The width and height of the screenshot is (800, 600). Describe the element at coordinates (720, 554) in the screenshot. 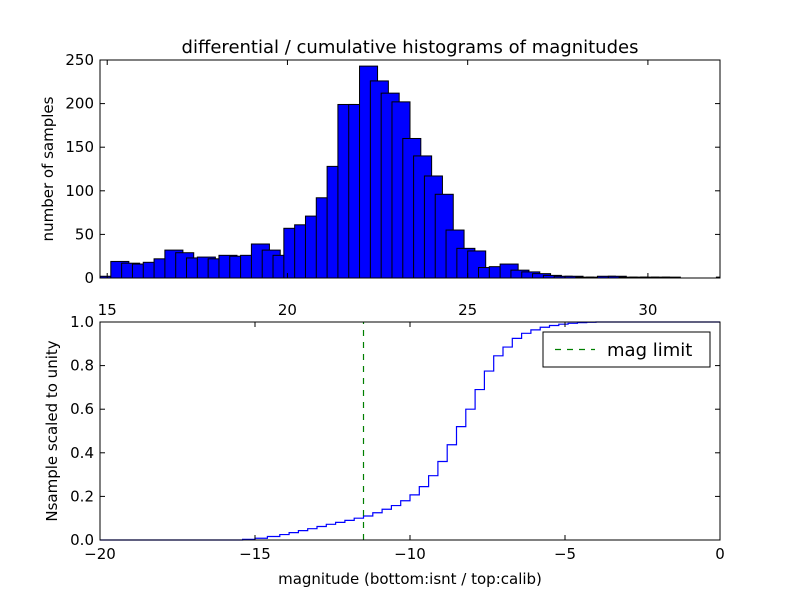

I see `cumulative-x-tick-label: 0` at that location.